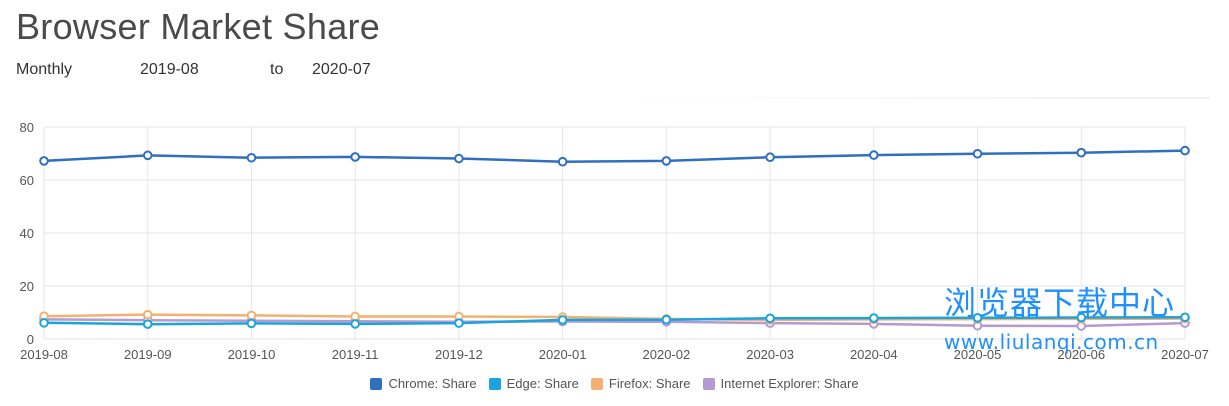 This screenshot has width=1229, height=406. I want to click on x-tick-label: 2019-09, so click(148, 354).